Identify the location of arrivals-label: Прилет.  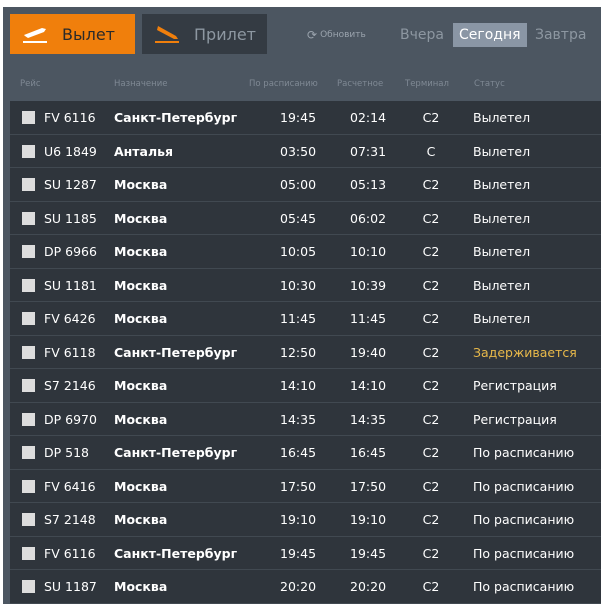
(225, 34).